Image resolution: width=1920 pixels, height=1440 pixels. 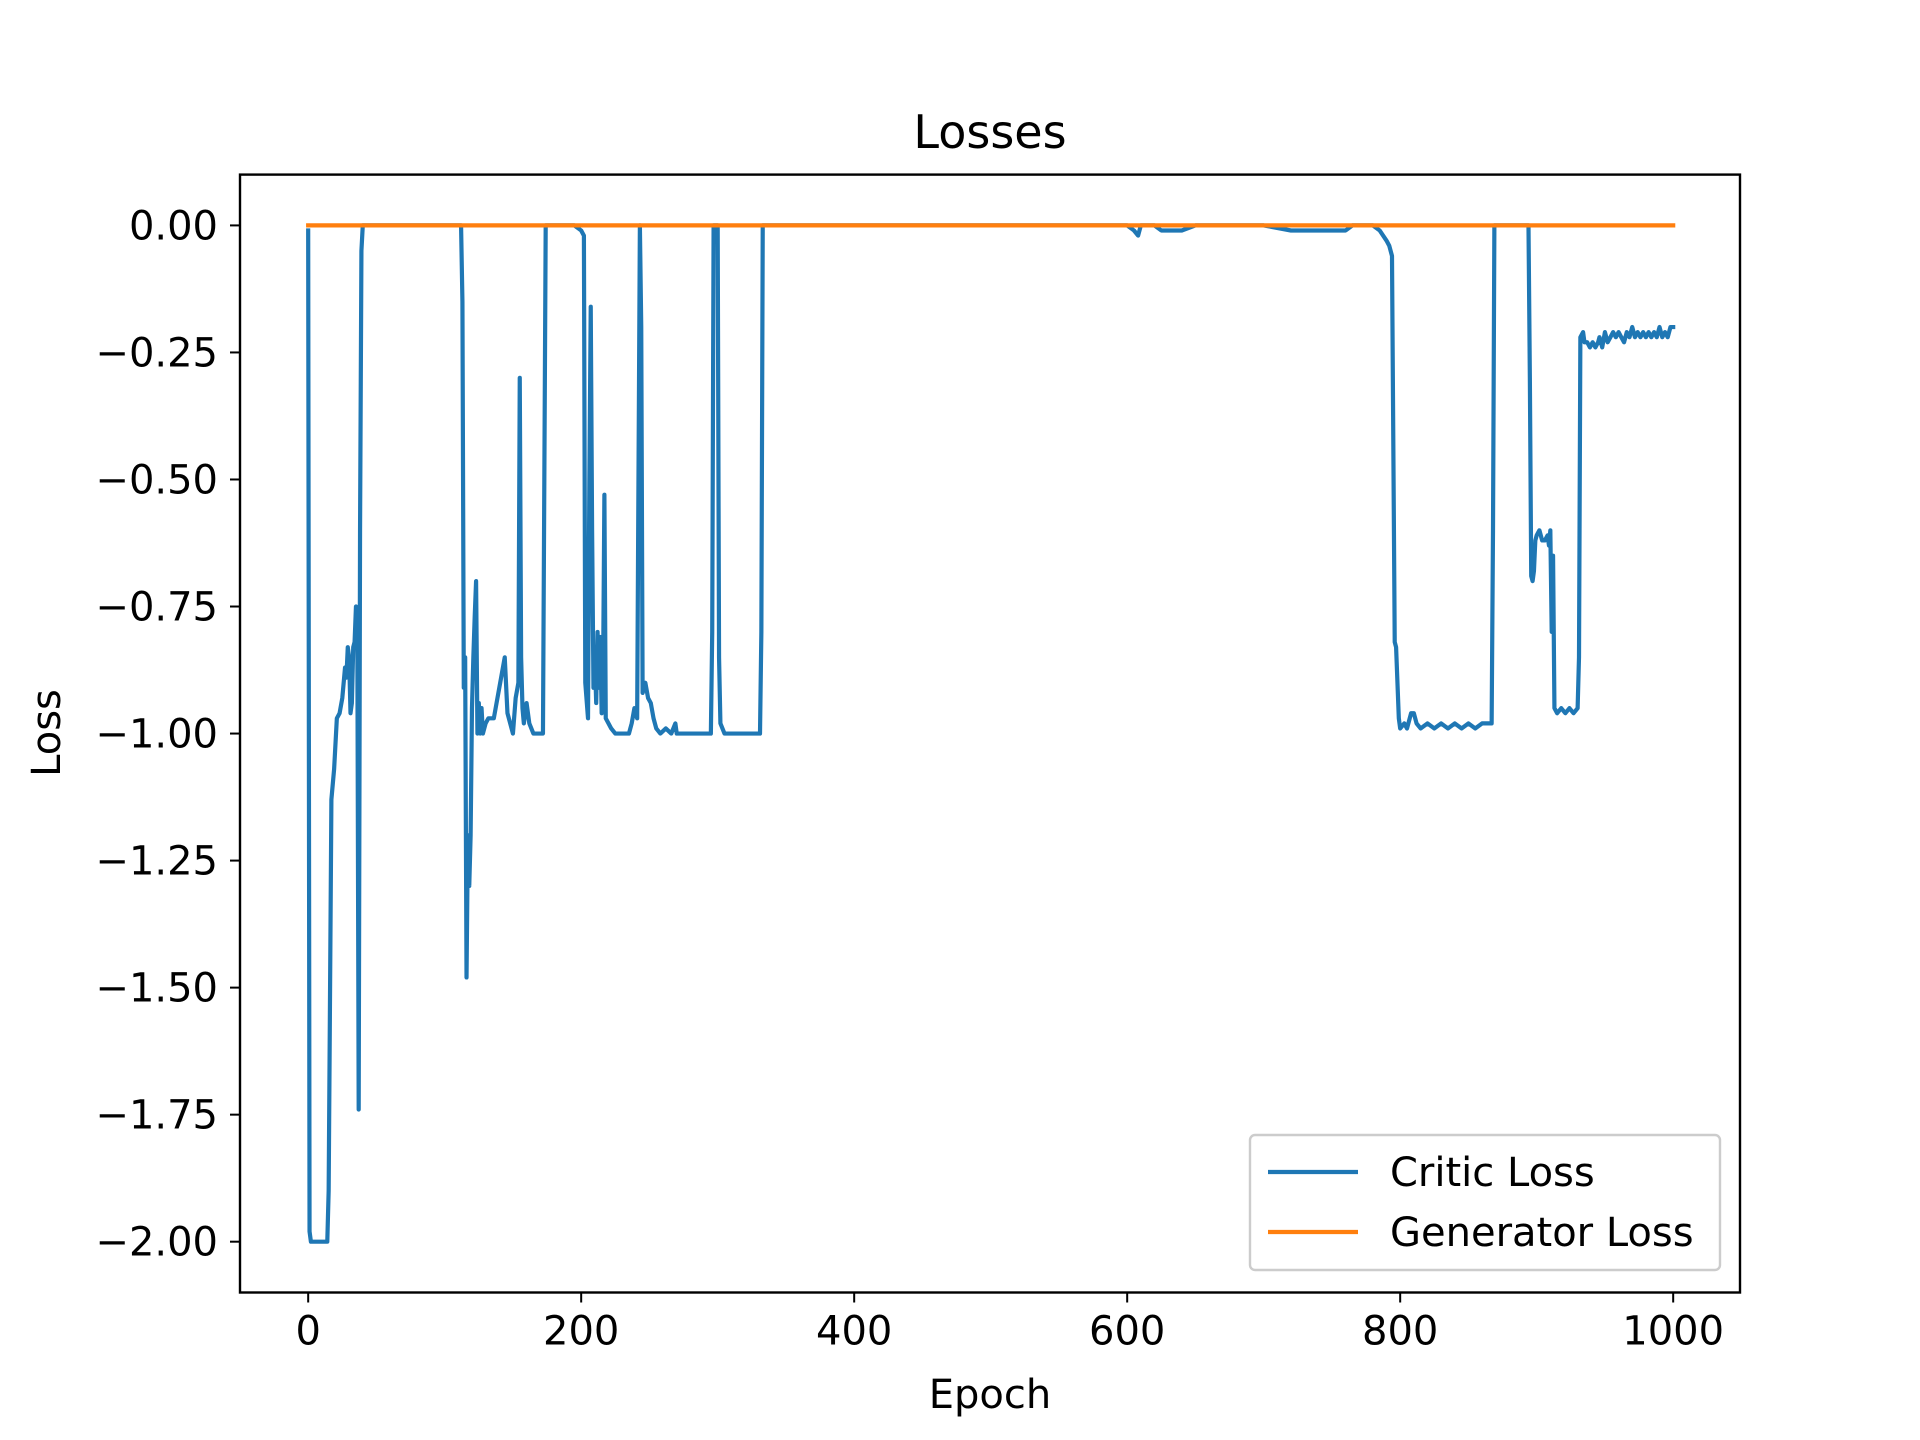 I want to click on x-axis-label: Epoch, so click(x=990, y=1395).